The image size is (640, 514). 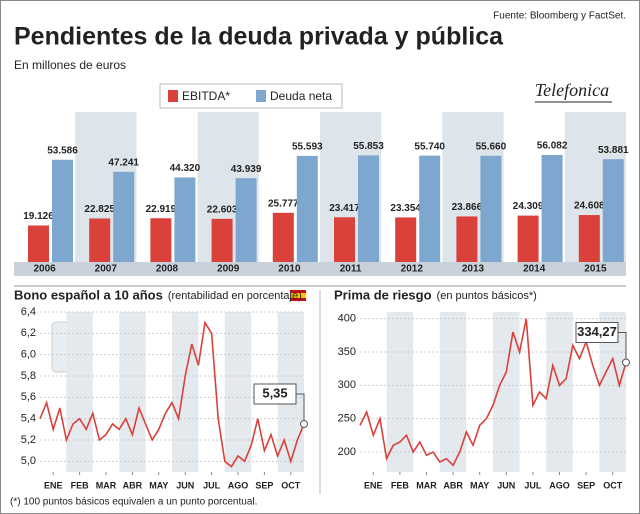 What do you see at coordinates (595, 269) in the screenshot?
I see `x-tick-label: 2015` at bounding box center [595, 269].